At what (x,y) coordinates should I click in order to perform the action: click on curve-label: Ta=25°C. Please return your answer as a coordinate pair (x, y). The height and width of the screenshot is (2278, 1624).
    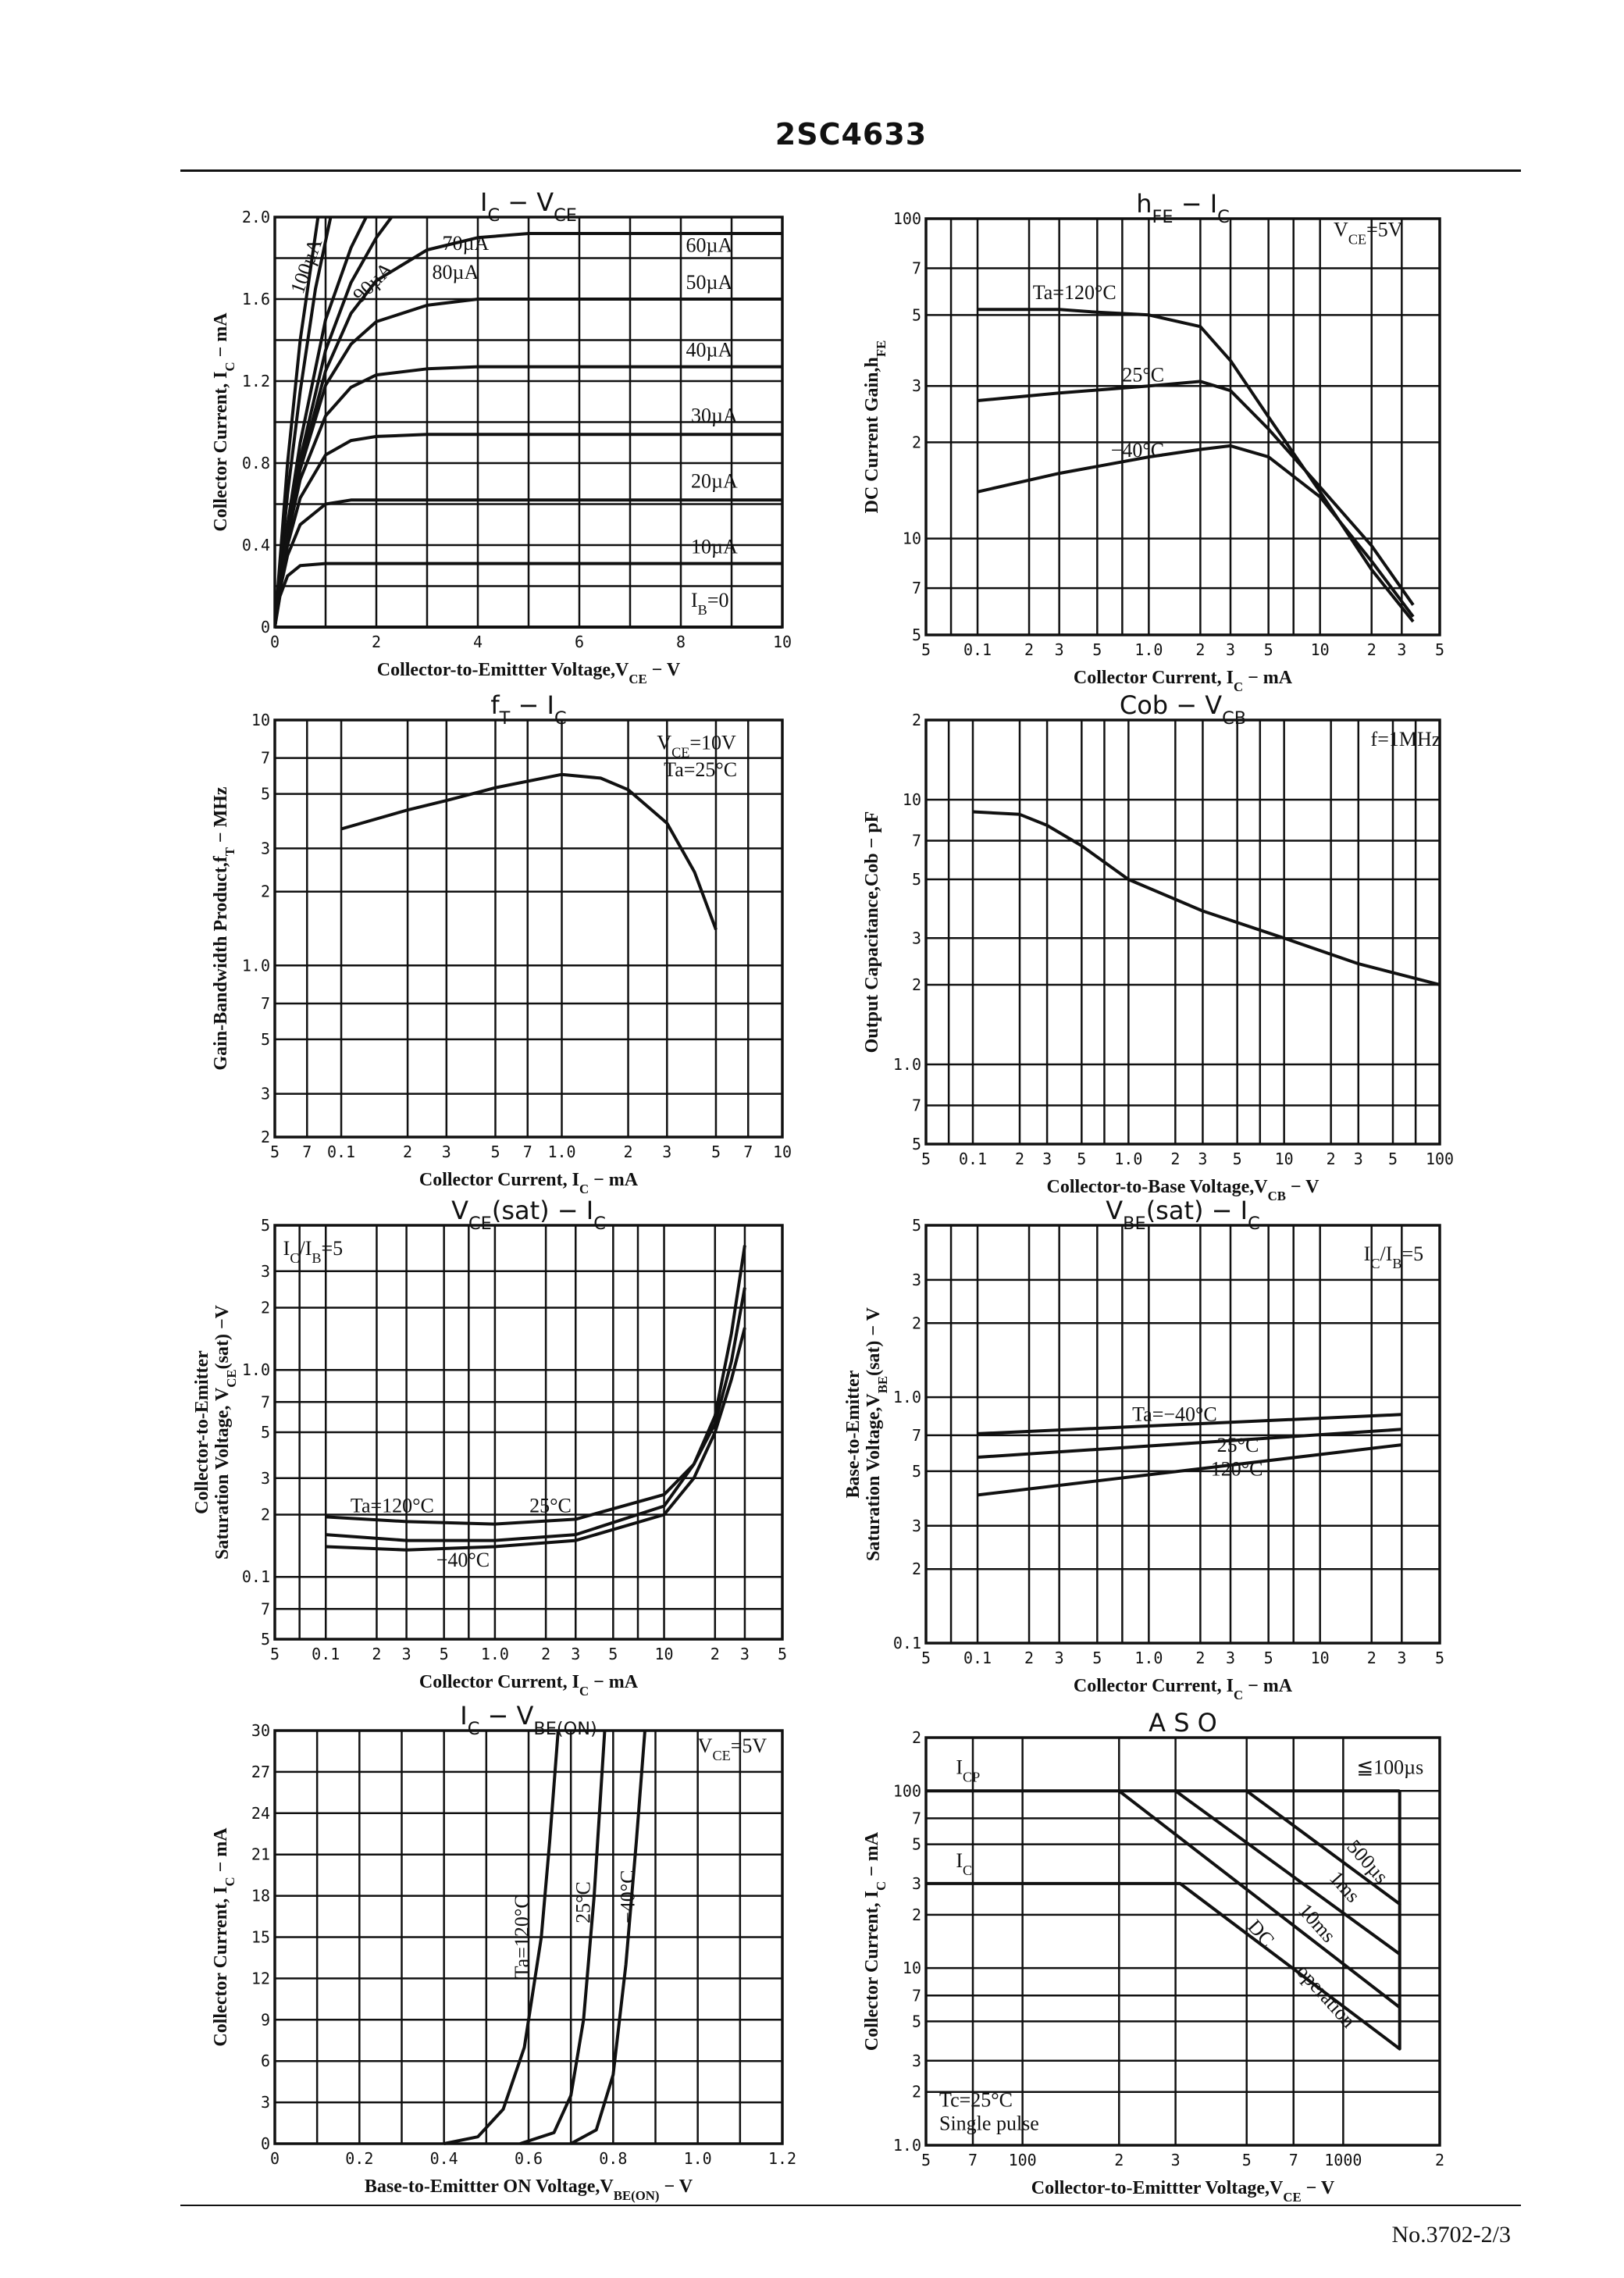
    Looking at the image, I should click on (700, 769).